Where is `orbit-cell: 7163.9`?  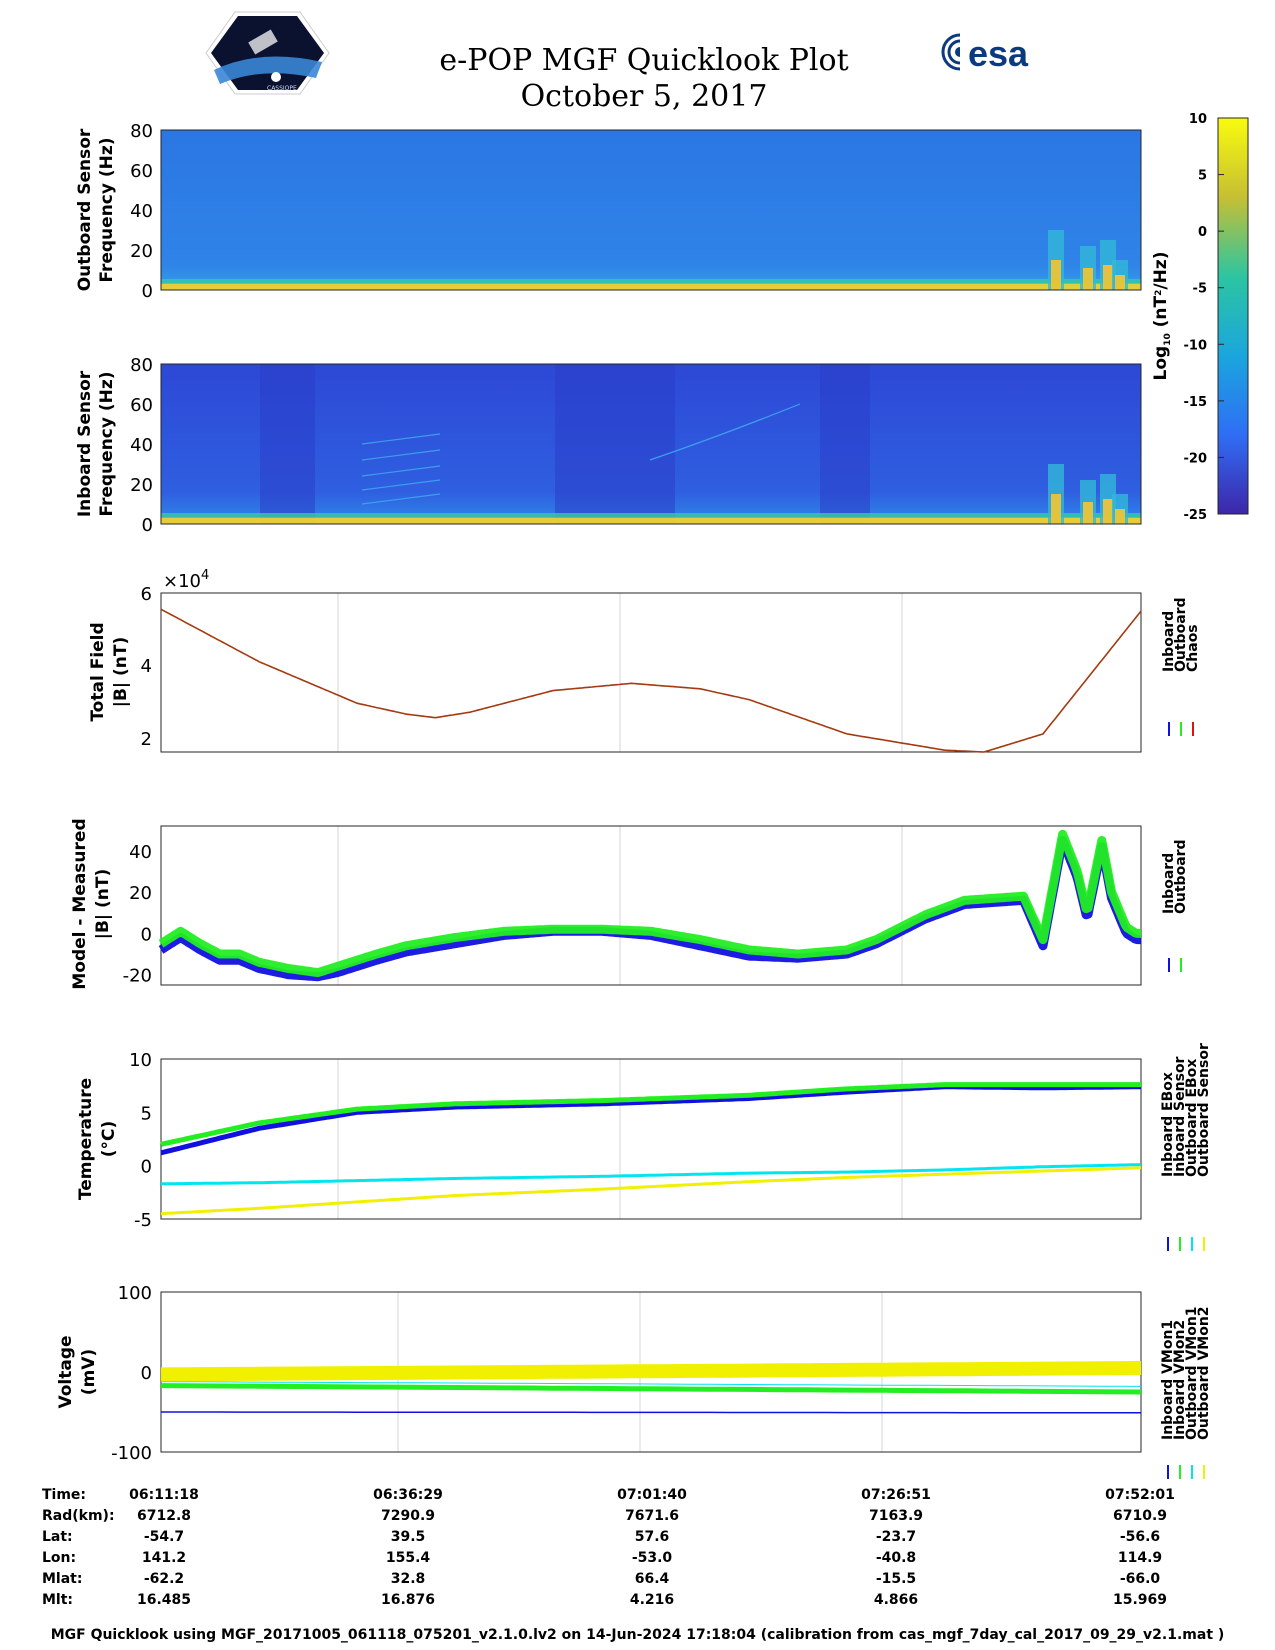 orbit-cell: 7163.9 is located at coordinates (896, 1516).